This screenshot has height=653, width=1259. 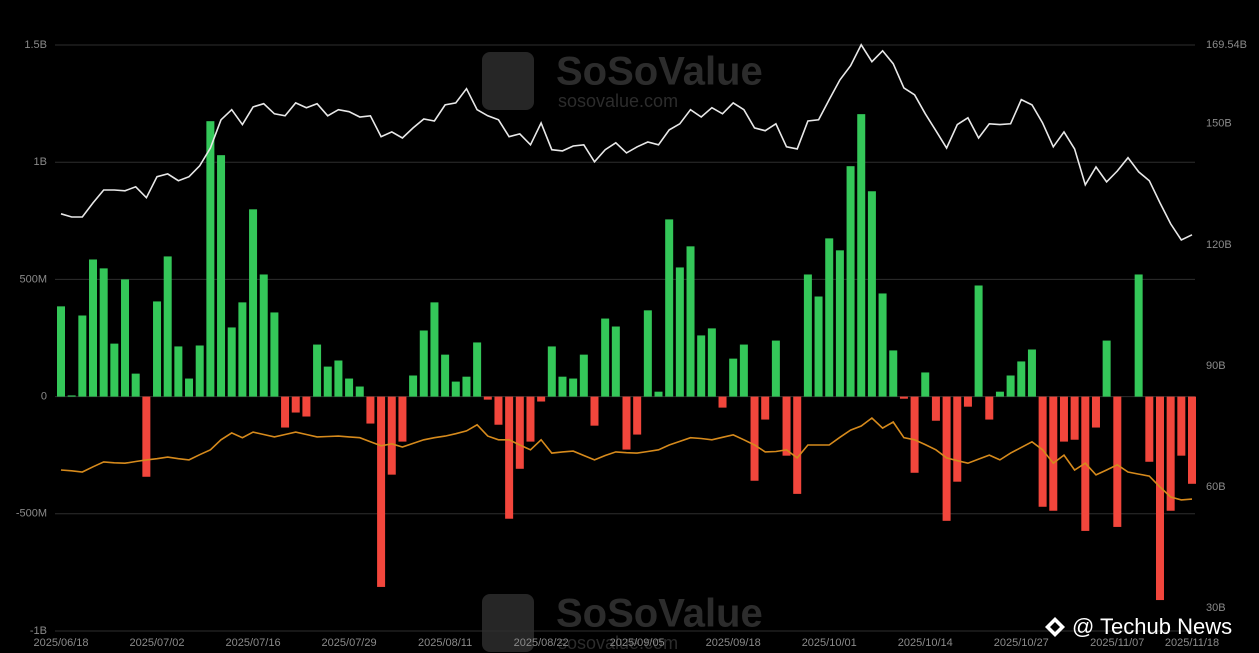 I want to click on y-tick-label: -1B, so click(x=38, y=631).